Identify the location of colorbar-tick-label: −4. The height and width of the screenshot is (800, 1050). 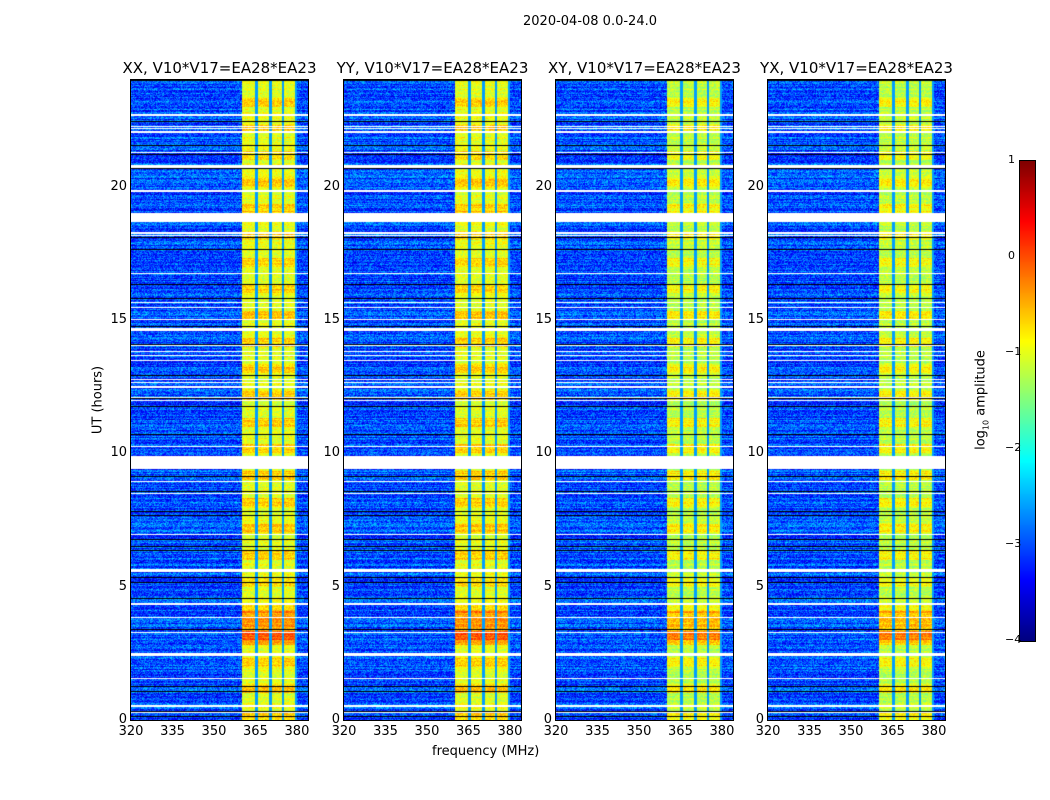
(1013, 639).